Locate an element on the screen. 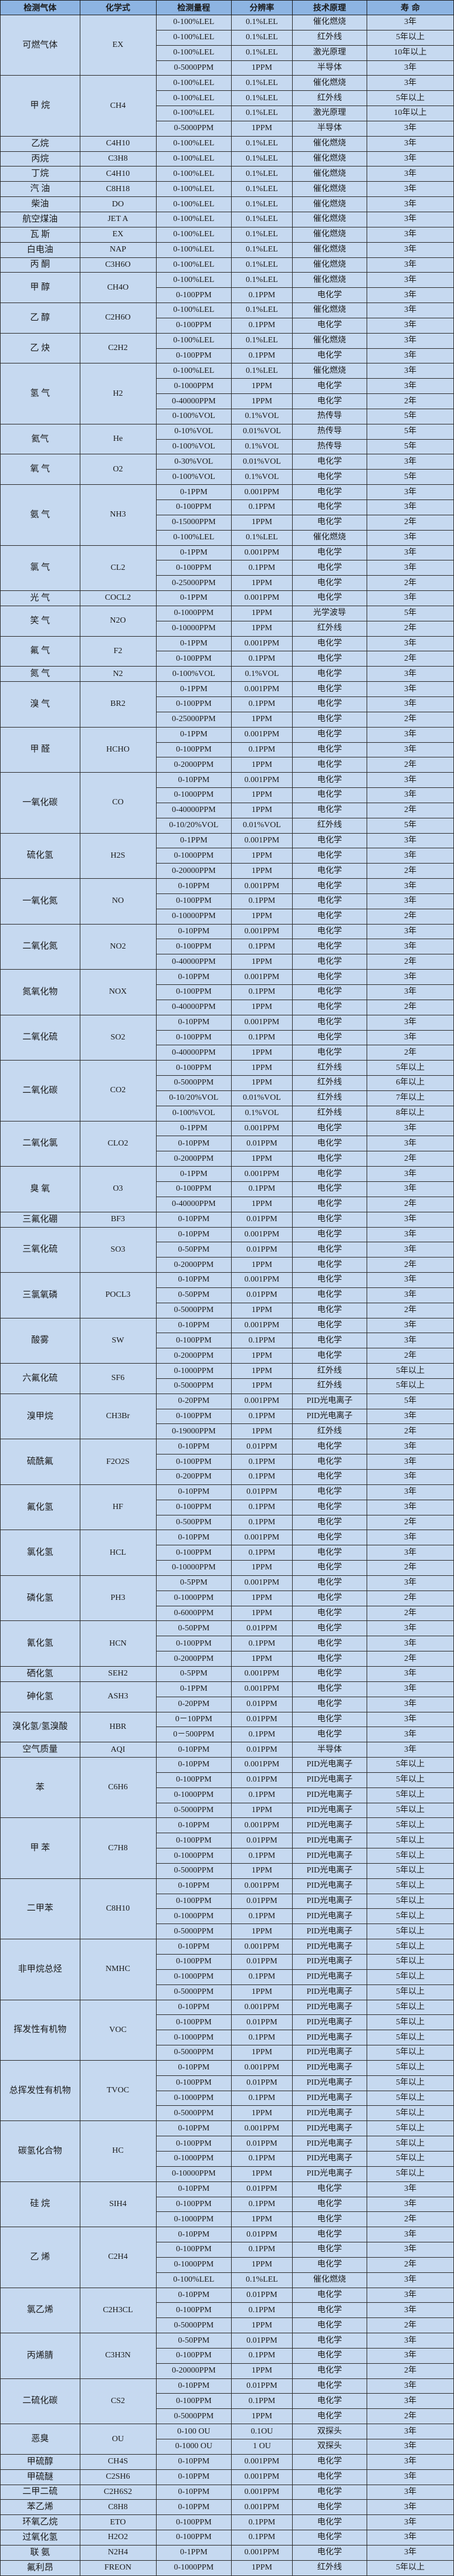 The height and width of the screenshot is (2576, 454). table-row: 苯 C6H6 0-10PPM 0.001PPM PID光电离子 5年以上 is located at coordinates (227, 1788).